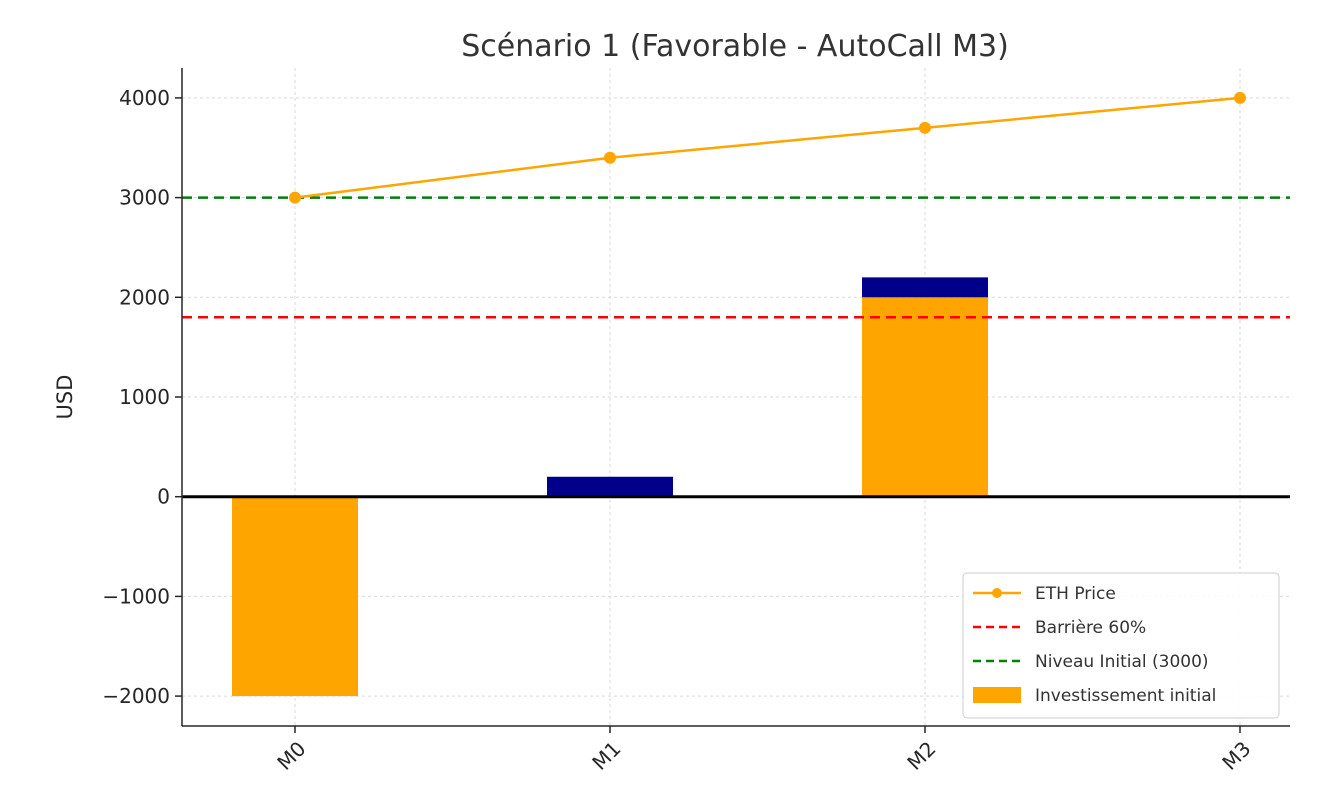  I want to click on x-tick-label: M1, so click(606, 756).